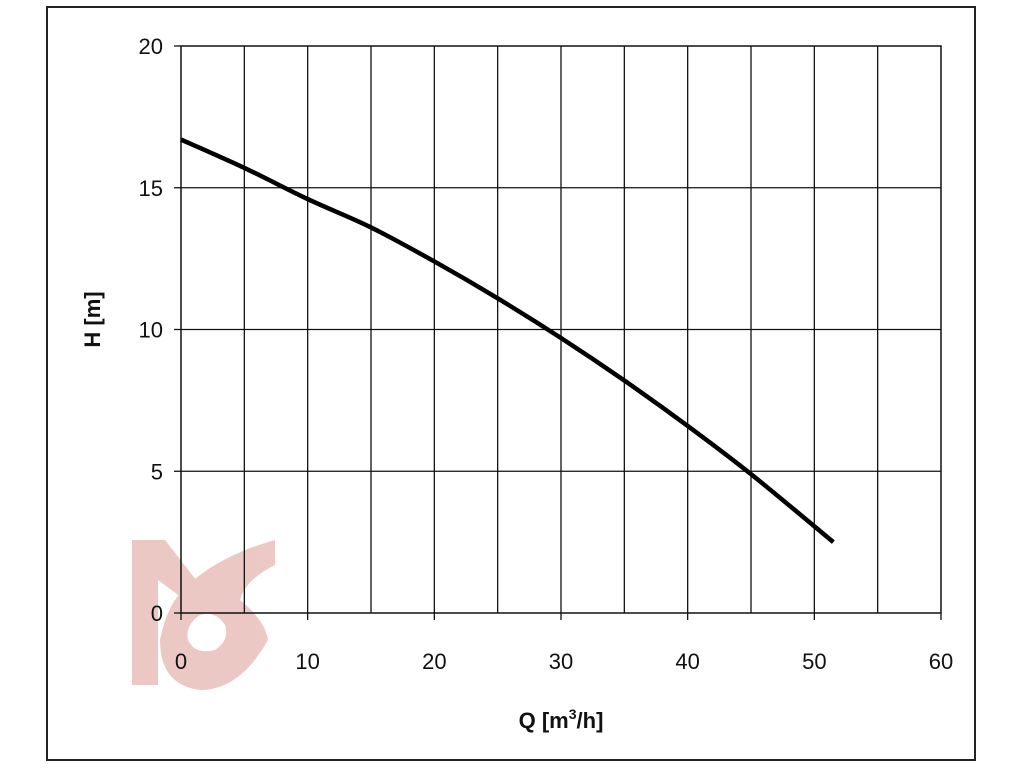  What do you see at coordinates (814, 661) in the screenshot?
I see `x-tick-label-50: 50` at bounding box center [814, 661].